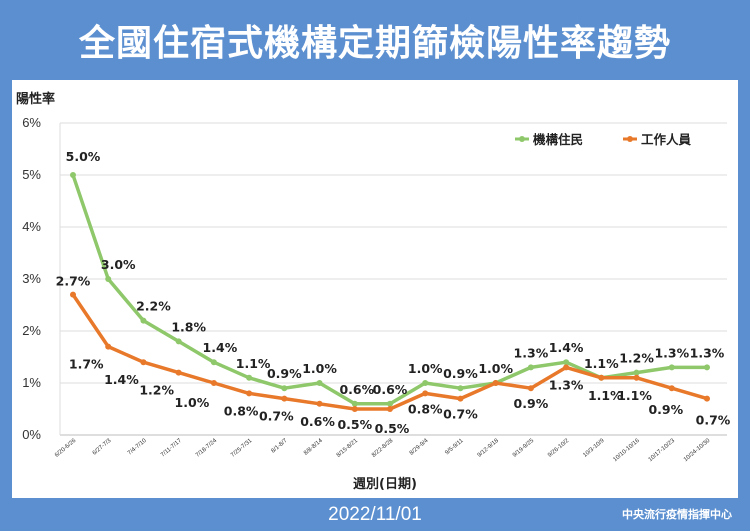 Image resolution: width=750 pixels, height=531 pixels. I want to click on data-label-staff: 0.6%, so click(317, 421).